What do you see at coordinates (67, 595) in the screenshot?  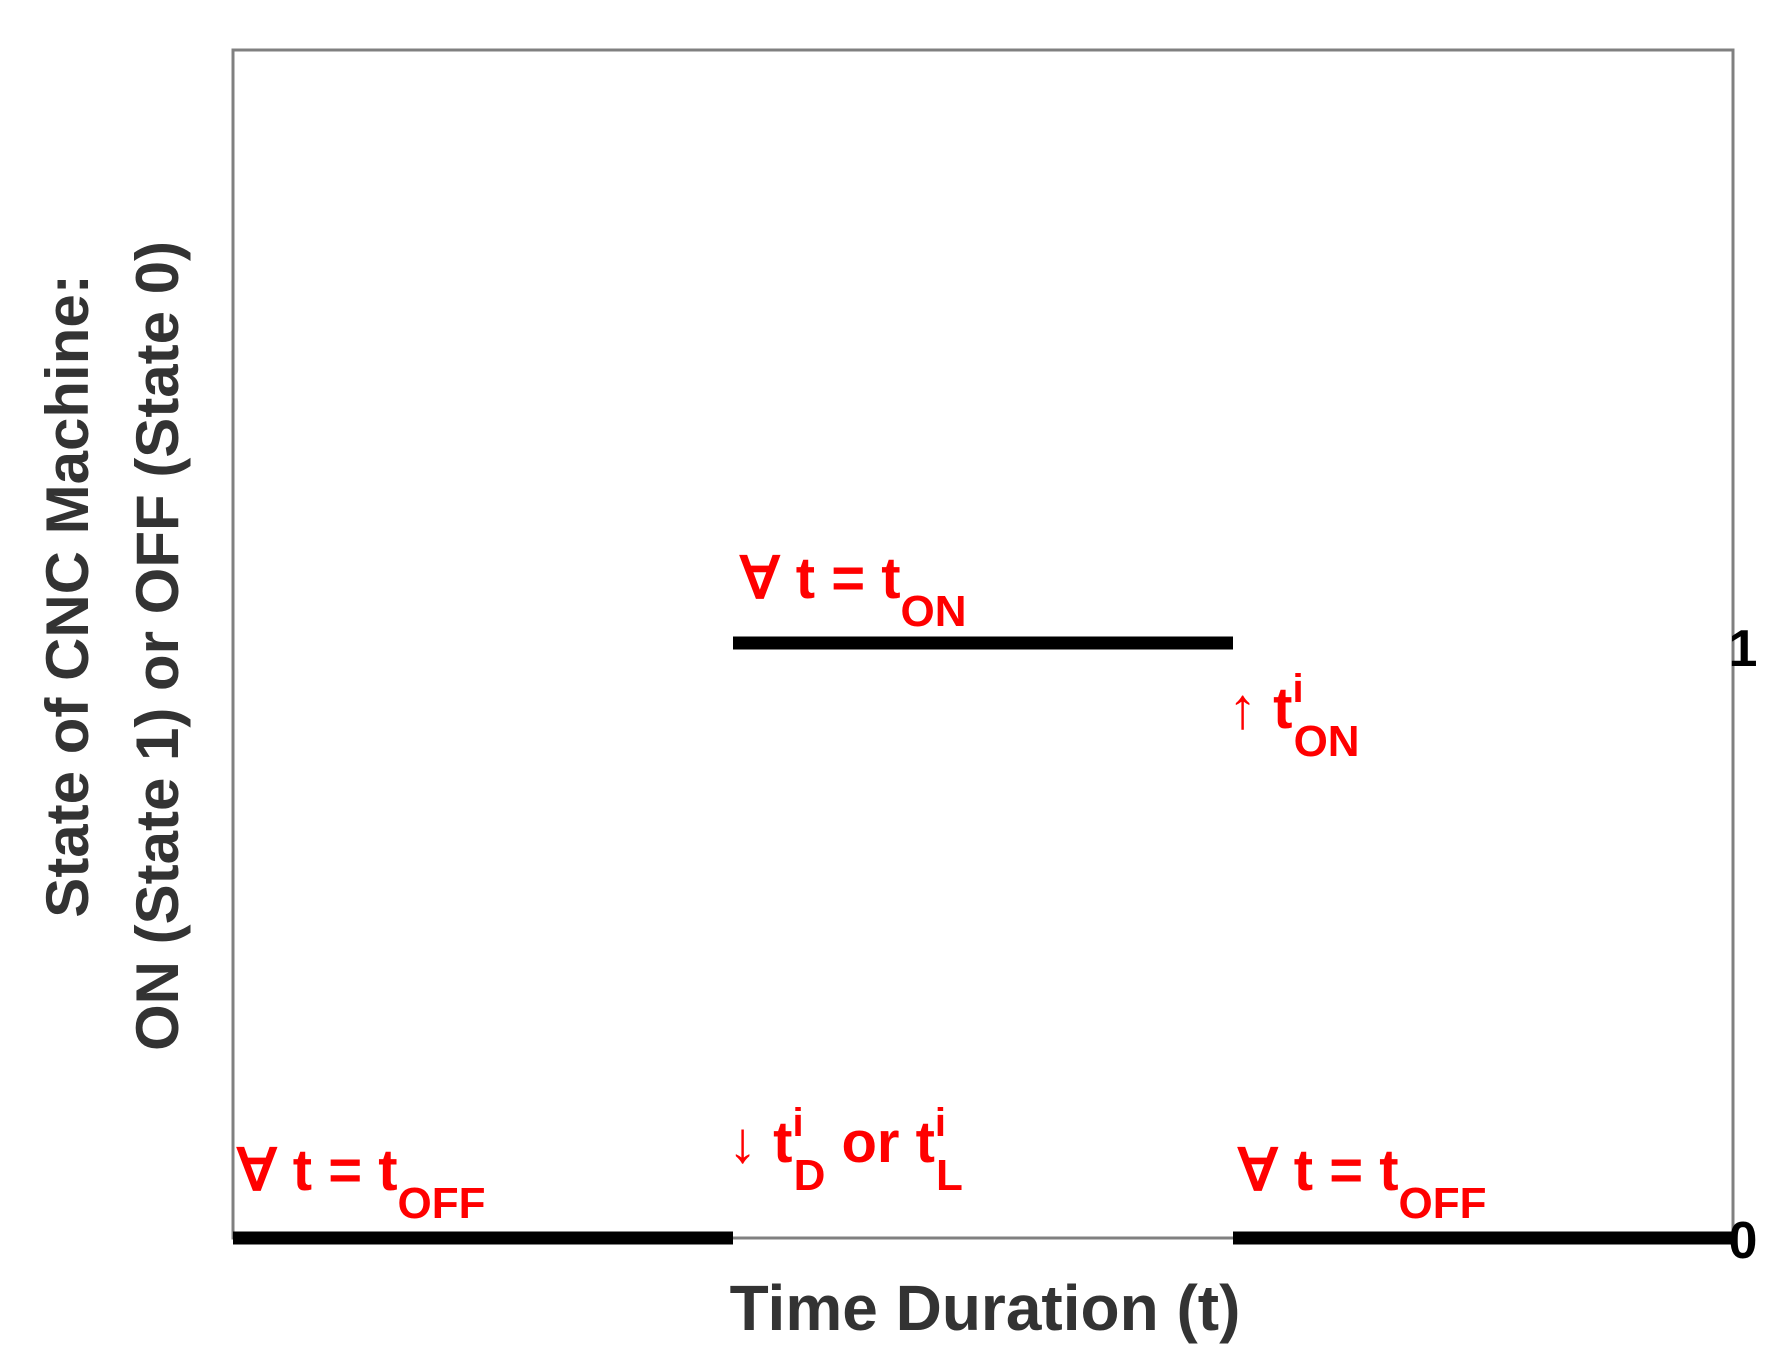 I see `y-axis-label-line1: State of CNC Machine:` at bounding box center [67, 595].